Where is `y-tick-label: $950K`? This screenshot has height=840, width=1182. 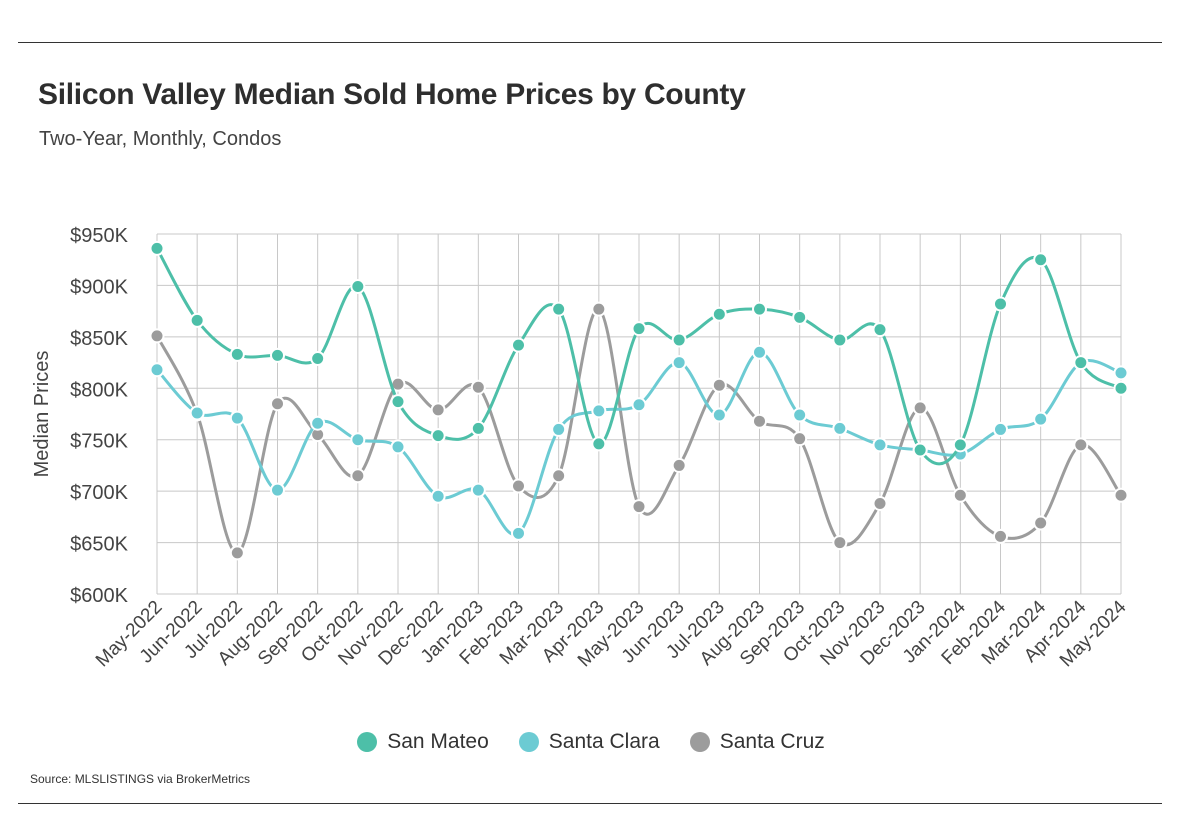
y-tick-label: $950K is located at coordinates (99, 236).